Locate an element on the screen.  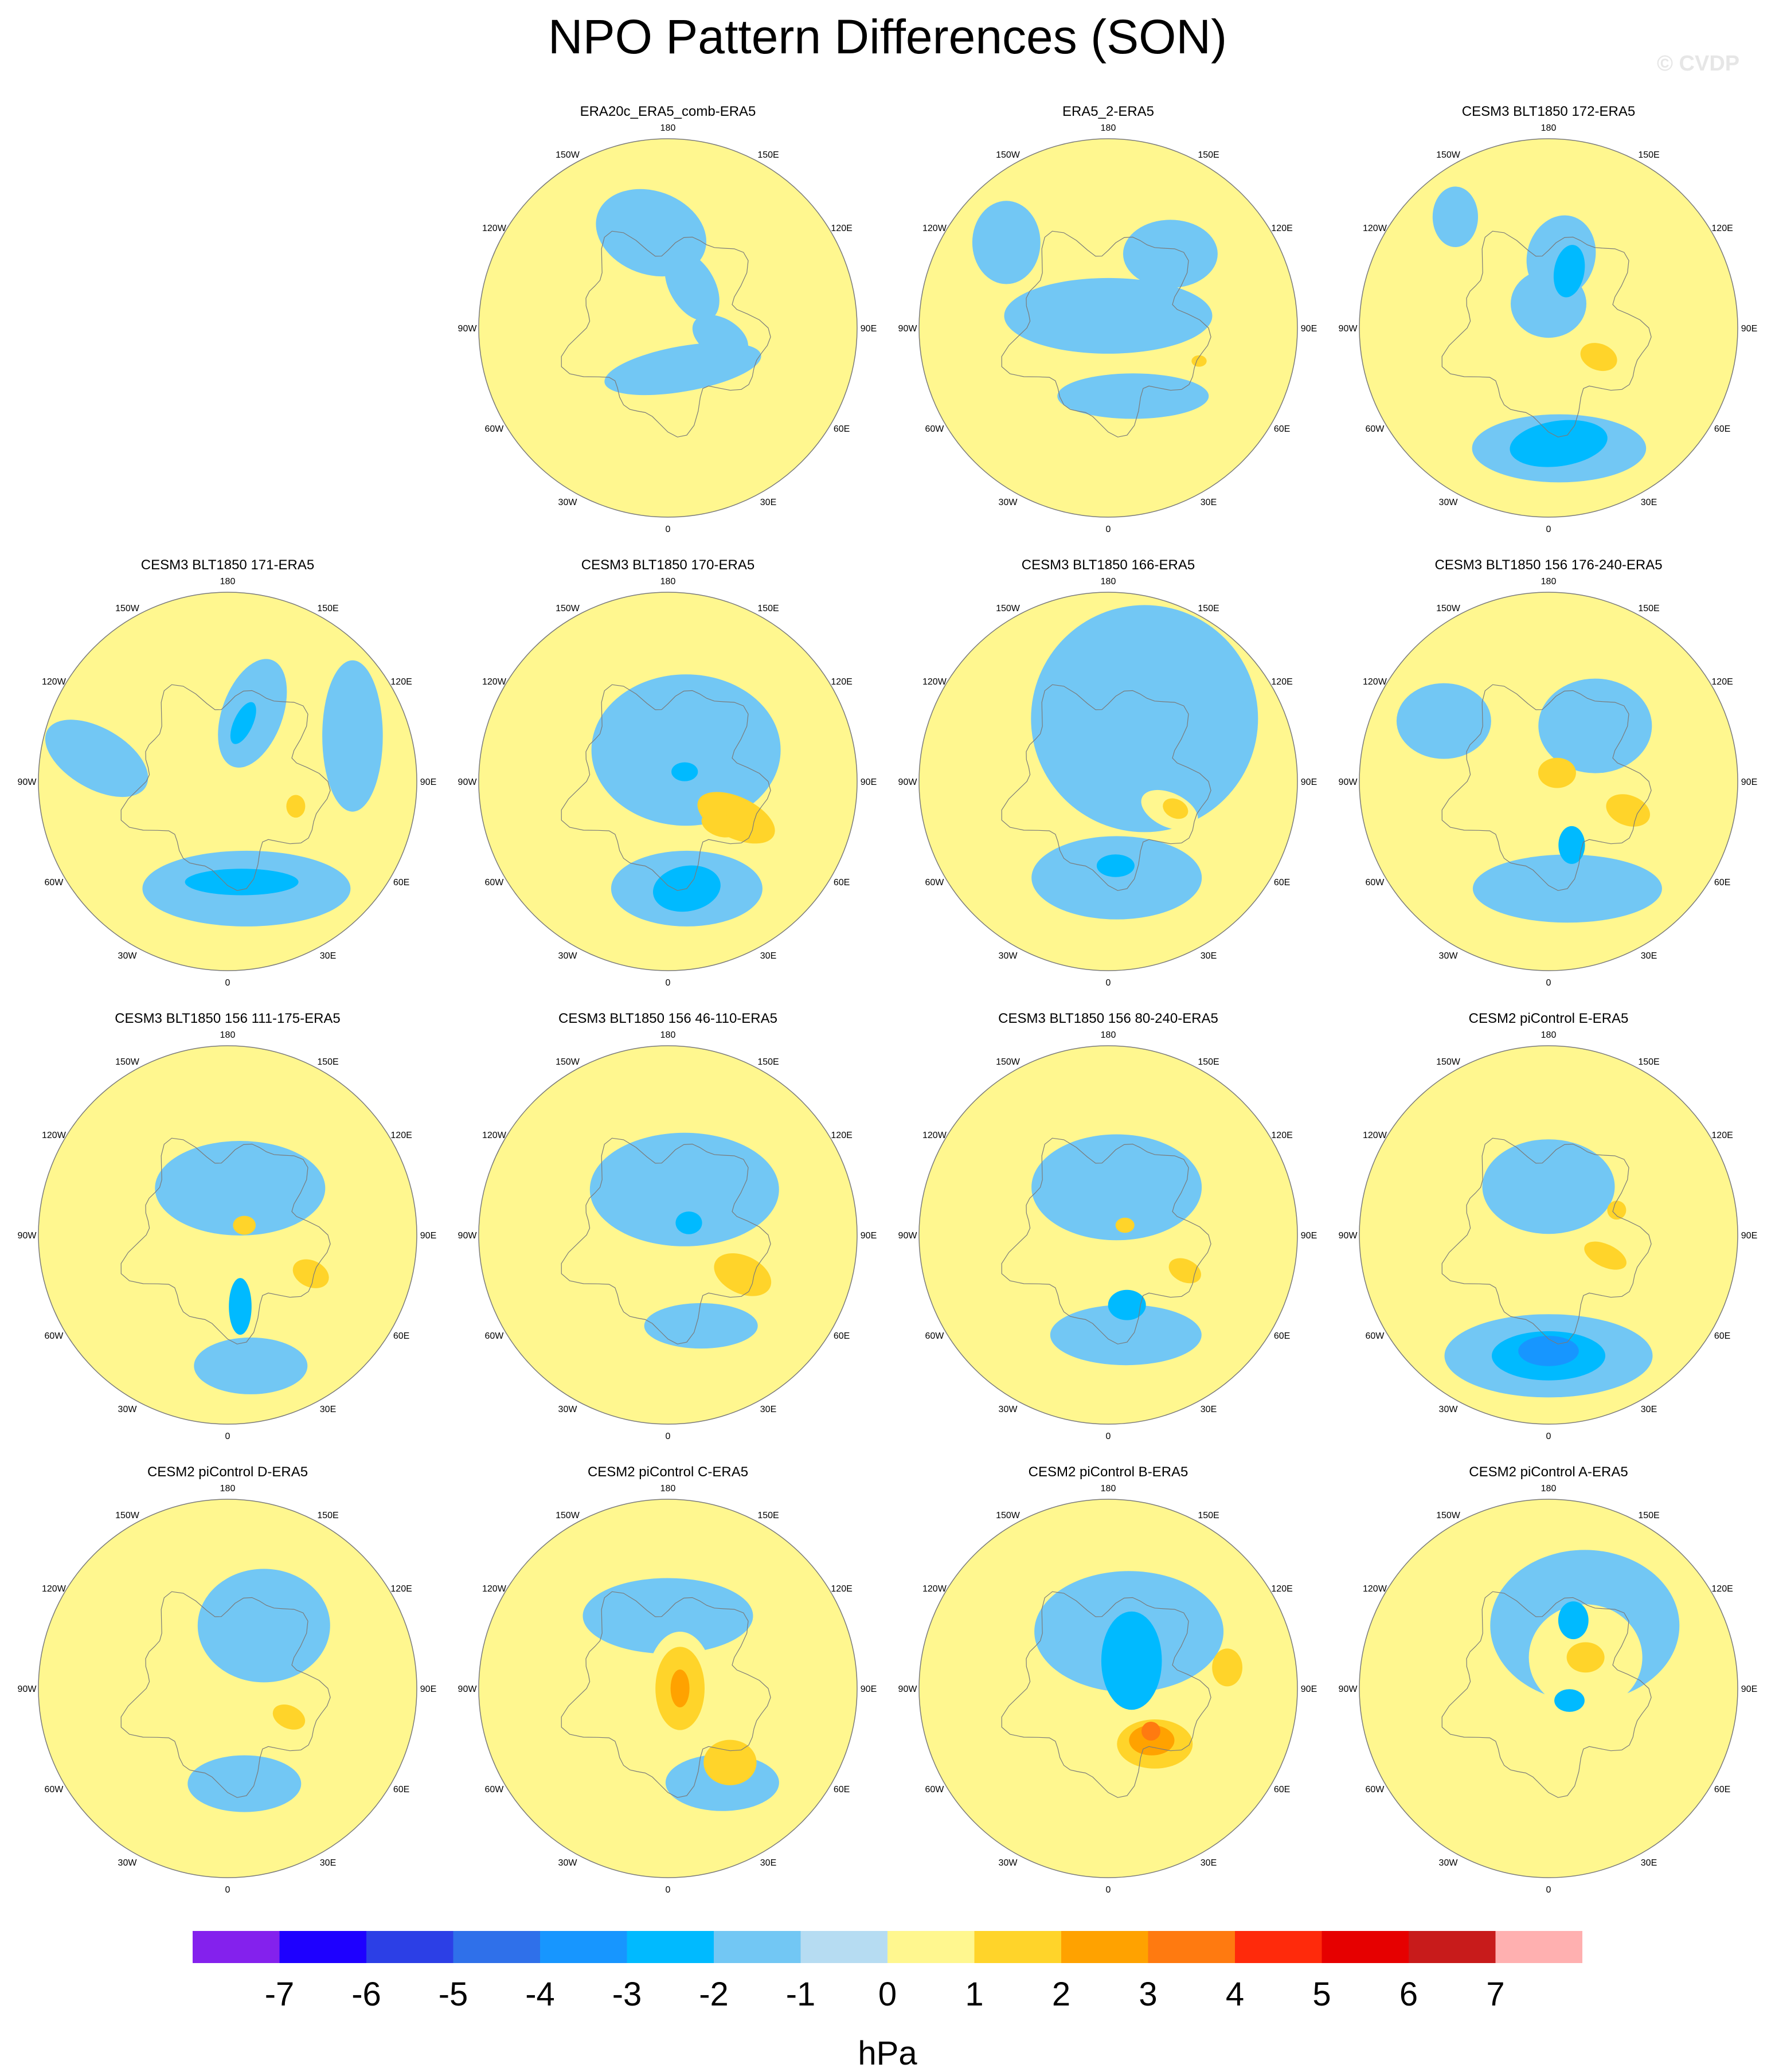
panel-title: CESM2 piControl B-ERA5 is located at coordinates (1108, 1472).